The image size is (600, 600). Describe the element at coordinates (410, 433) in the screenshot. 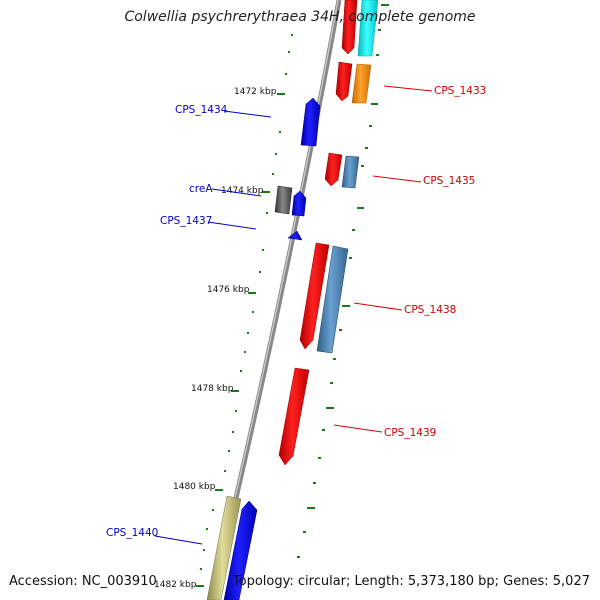

I see `gene-label-cps1439: CPS_1439` at that location.